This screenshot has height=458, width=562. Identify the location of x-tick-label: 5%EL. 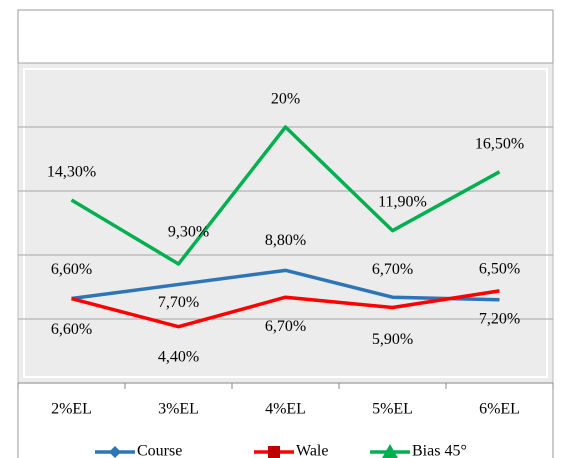
(392, 409).